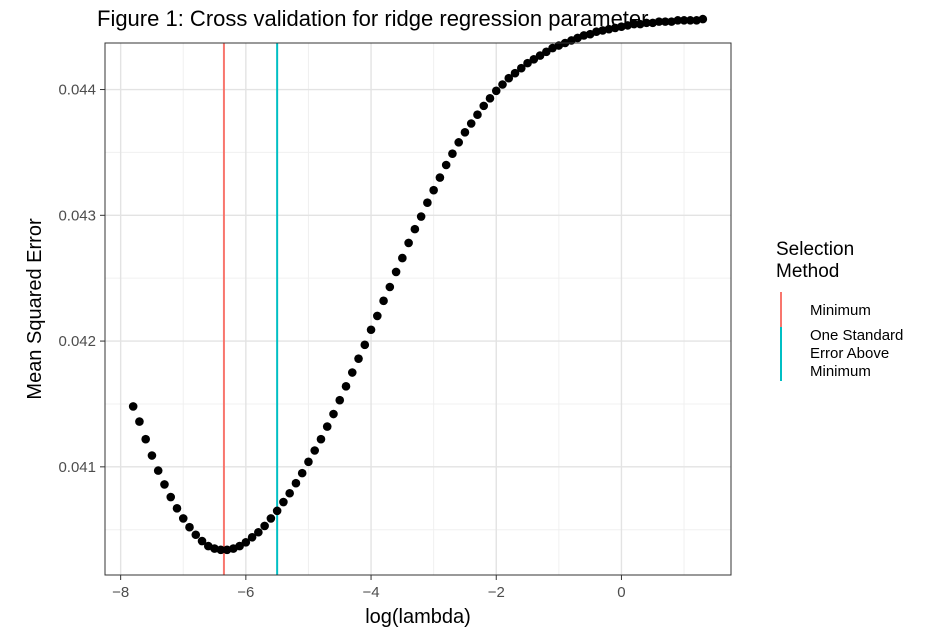 The image size is (937, 639). What do you see at coordinates (815, 249) in the screenshot?
I see `legend-title: Selection` at bounding box center [815, 249].